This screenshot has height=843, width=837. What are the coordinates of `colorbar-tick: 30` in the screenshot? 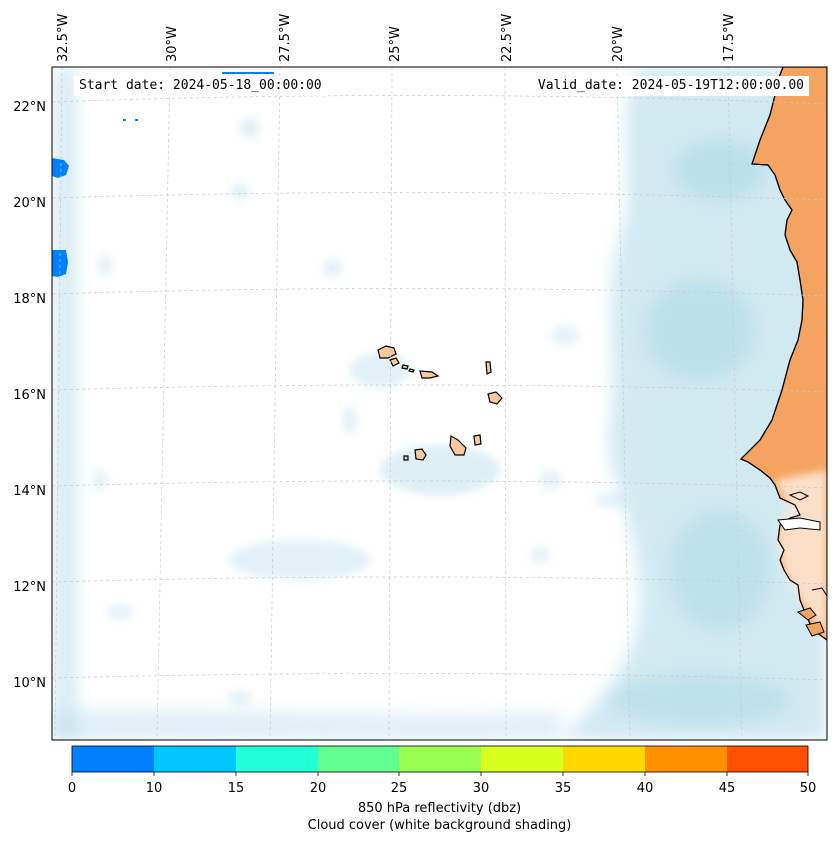 It's located at (481, 788).